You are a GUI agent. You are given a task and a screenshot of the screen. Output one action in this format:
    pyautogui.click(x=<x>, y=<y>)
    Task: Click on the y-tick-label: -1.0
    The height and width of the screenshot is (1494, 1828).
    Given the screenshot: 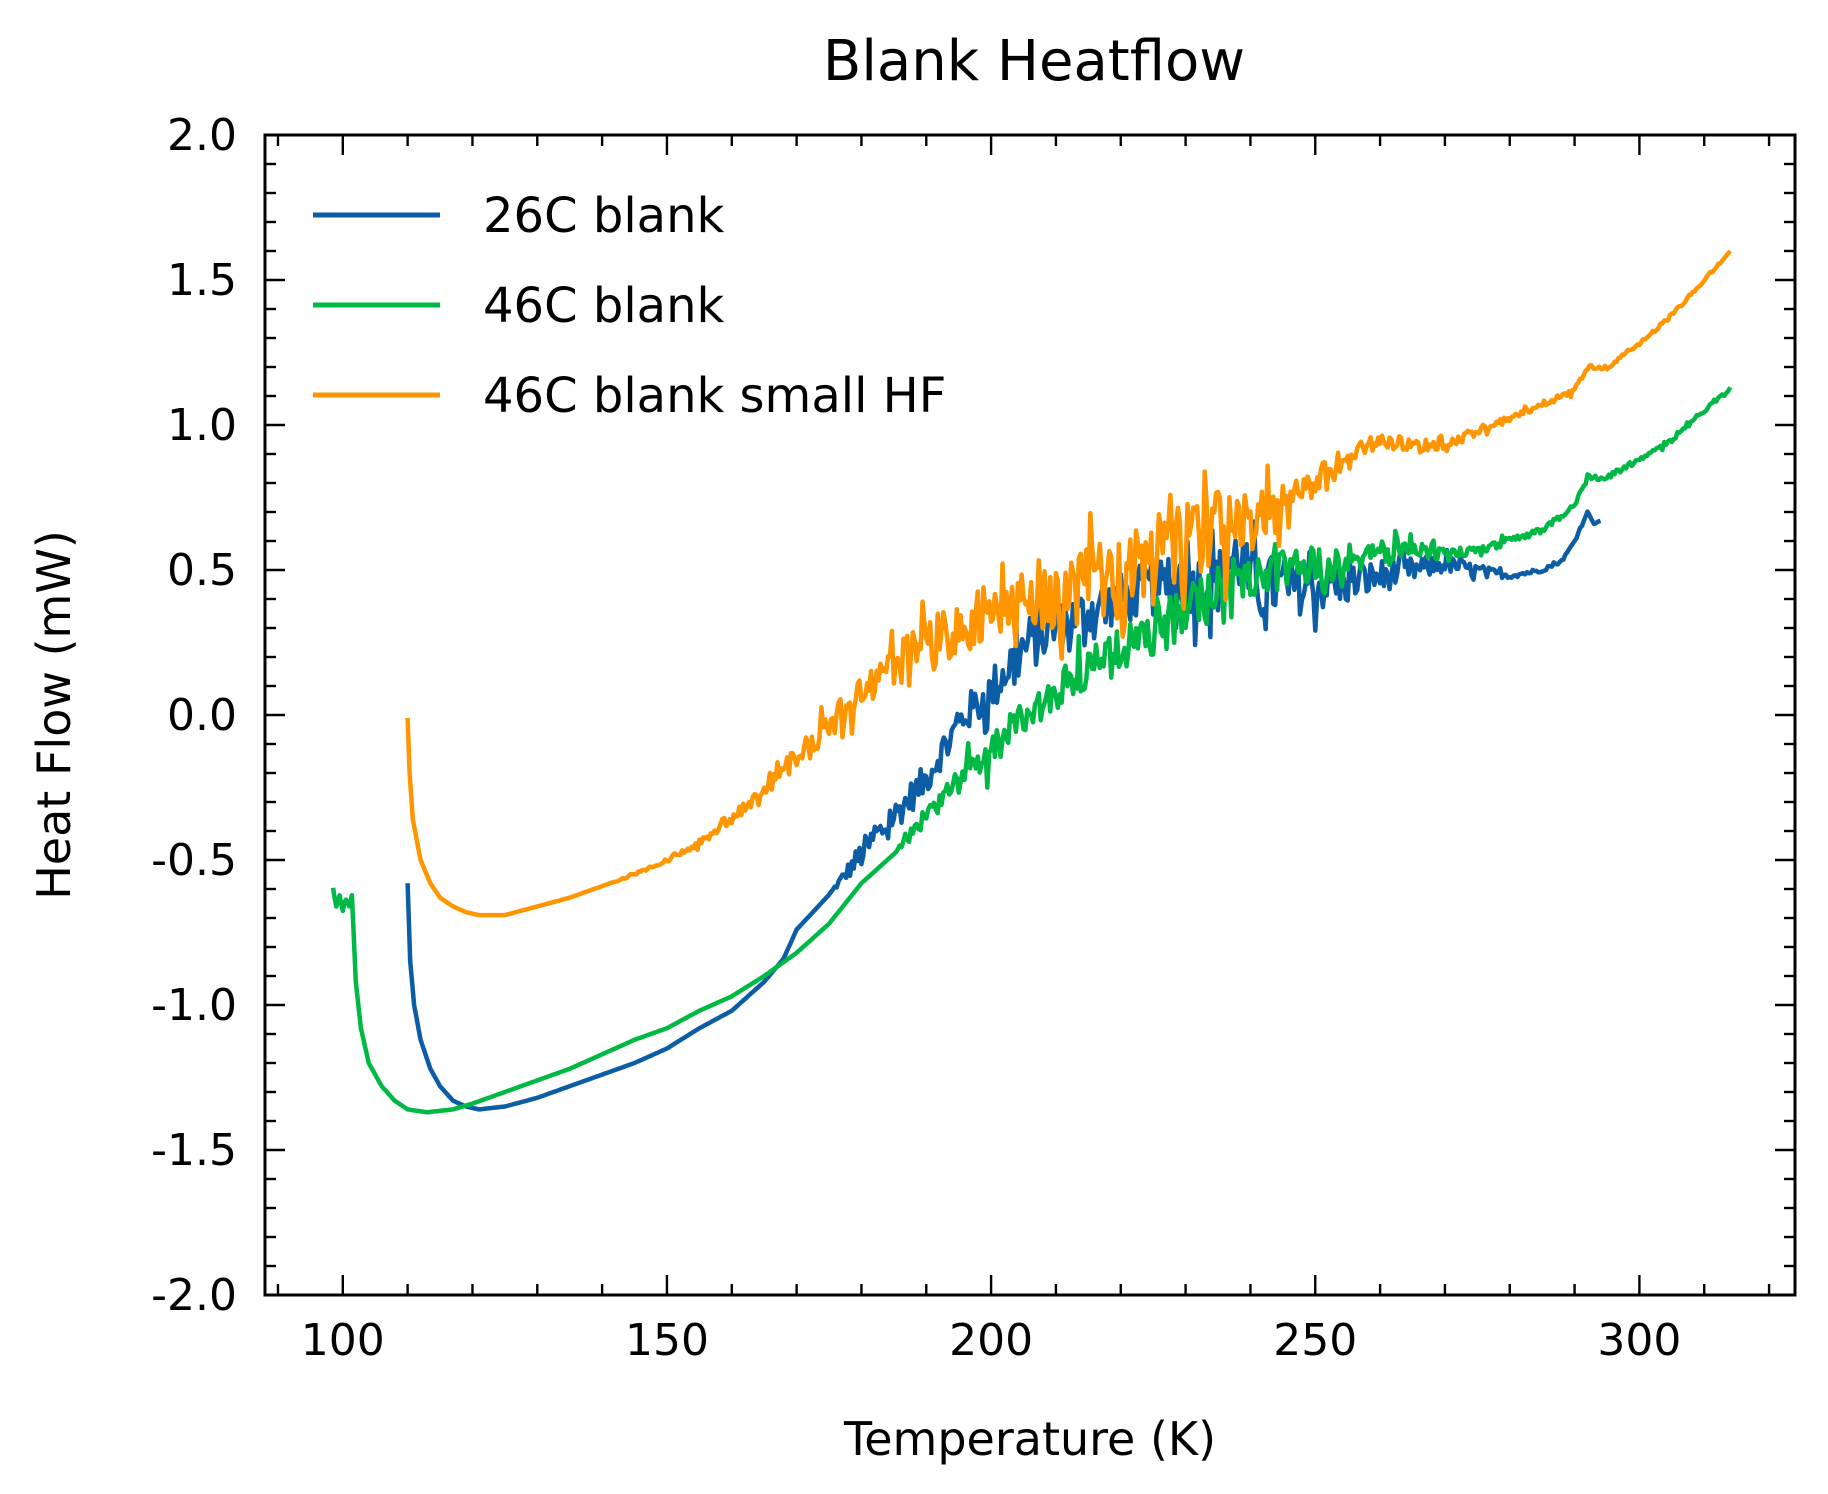 What is the action you would take?
    pyautogui.click(x=194, y=1005)
    